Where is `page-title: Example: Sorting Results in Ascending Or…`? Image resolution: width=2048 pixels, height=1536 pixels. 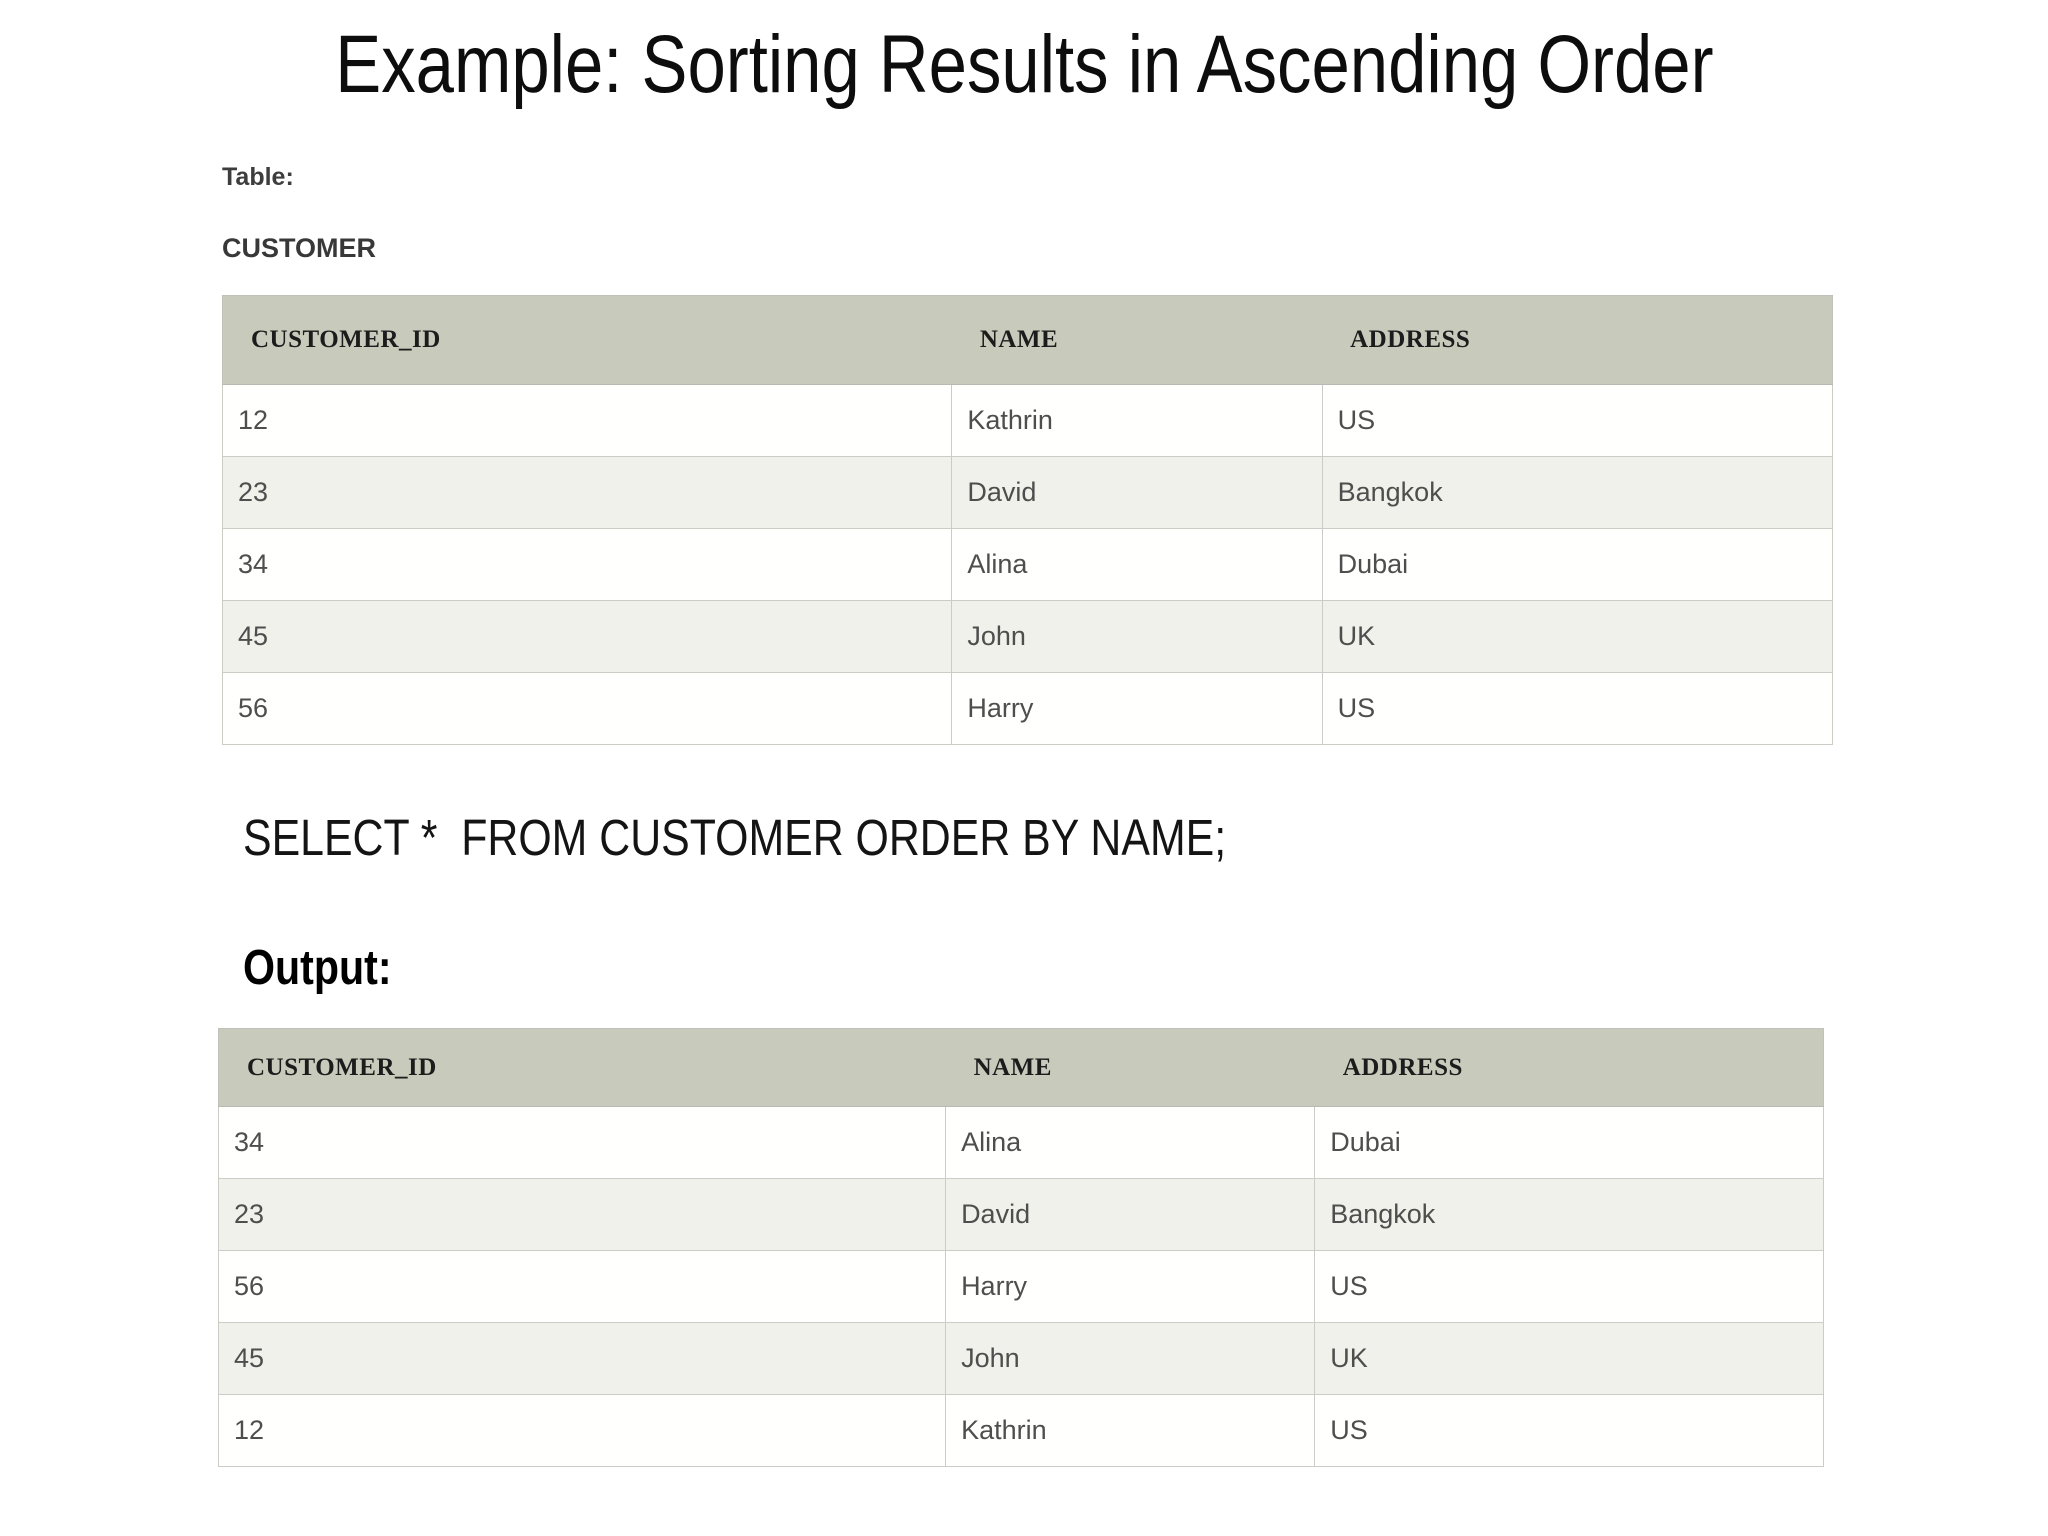
page-title: Example: Sorting Results in Ascending Or… is located at coordinates (1024, 65).